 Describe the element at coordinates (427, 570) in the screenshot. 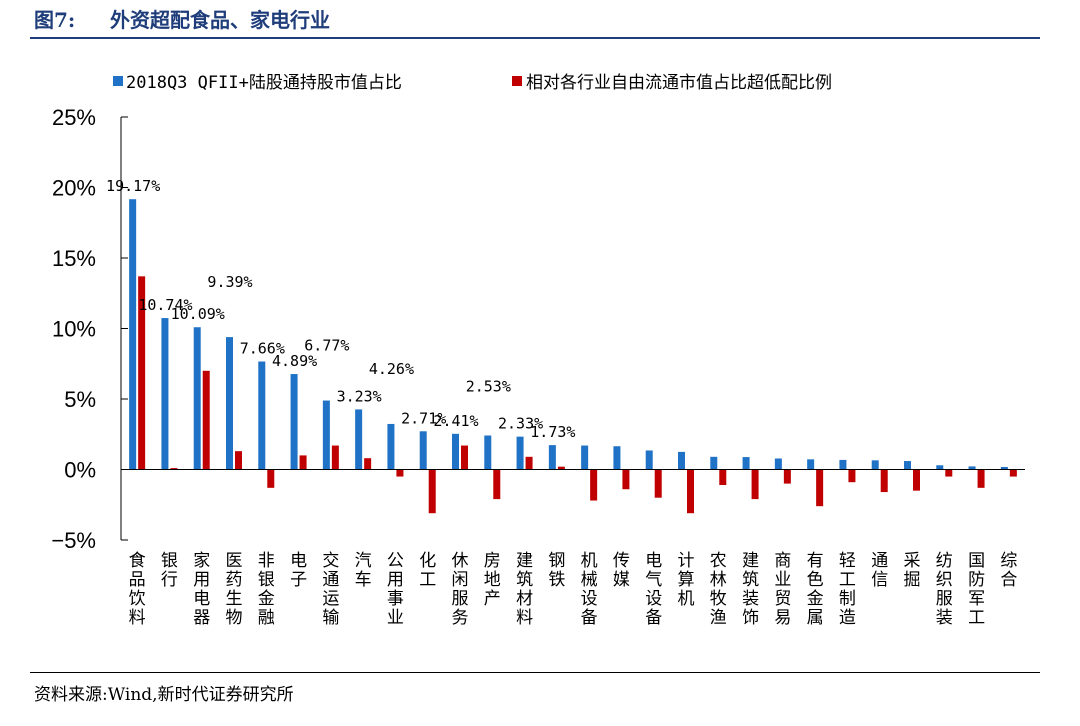

I see `category-label: 化工` at that location.